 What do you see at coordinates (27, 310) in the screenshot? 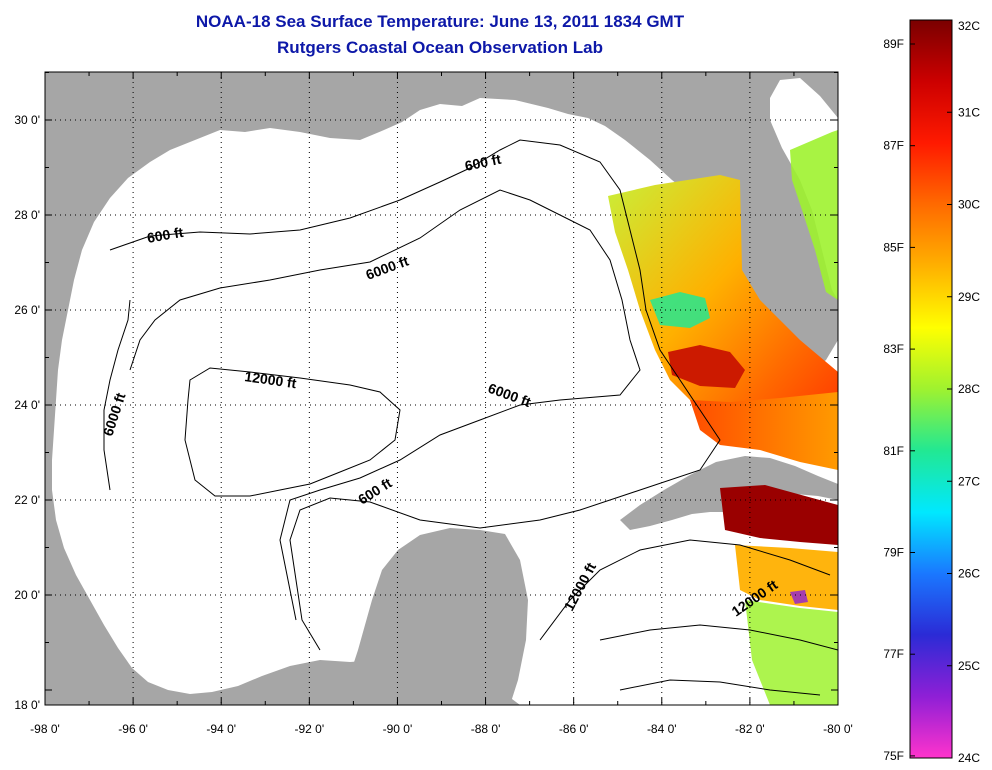
I see `lat-tick-label: 26 0'` at bounding box center [27, 310].